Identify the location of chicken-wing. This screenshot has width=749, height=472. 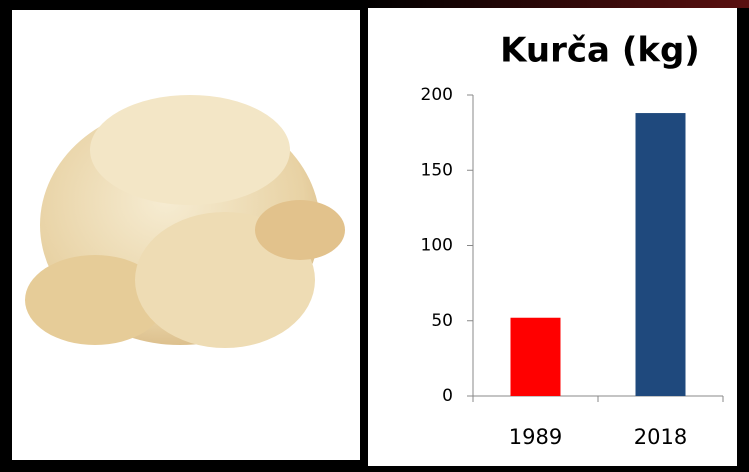
(95, 300).